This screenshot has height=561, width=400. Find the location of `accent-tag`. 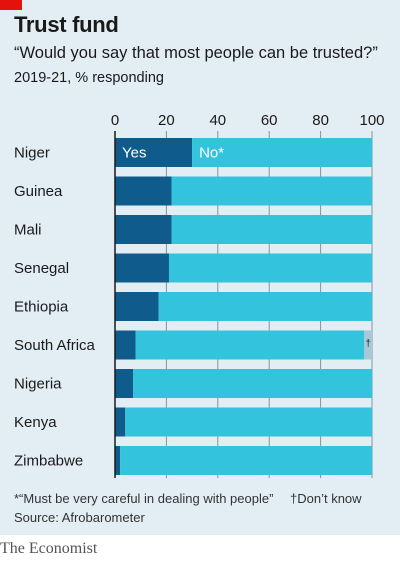

accent-tag is located at coordinates (11, 5).